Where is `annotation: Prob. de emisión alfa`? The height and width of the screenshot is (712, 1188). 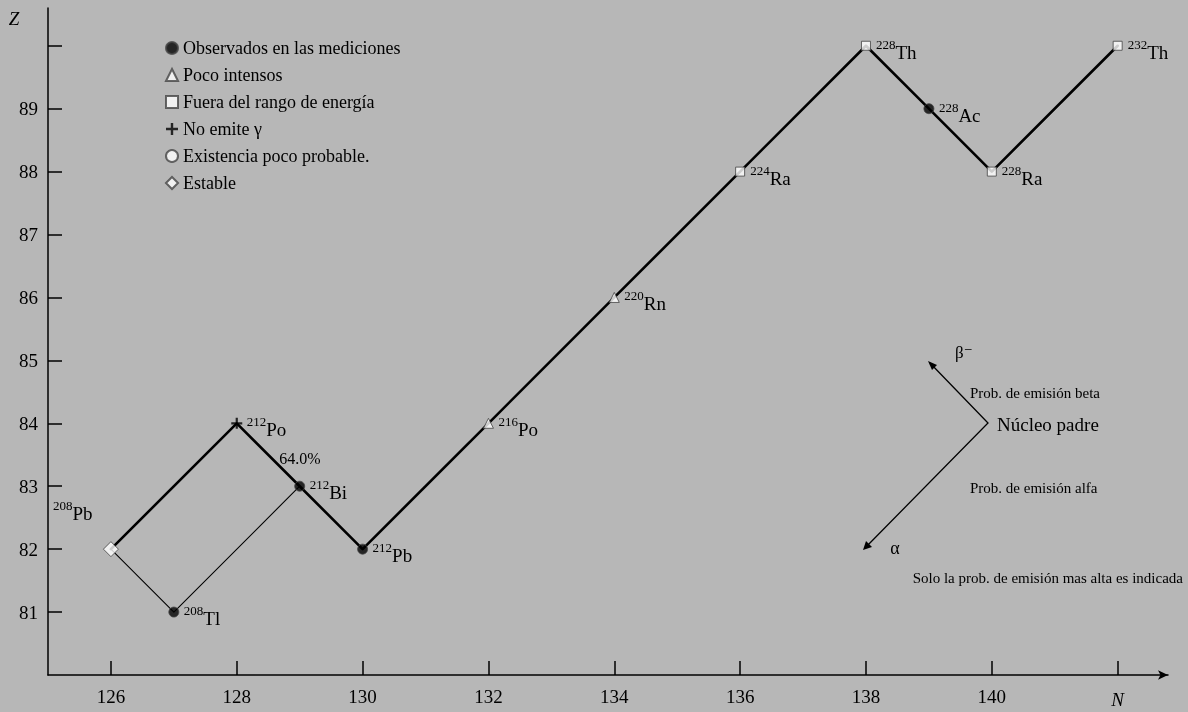
annotation: Prob. de emisión alfa is located at coordinates (1034, 488).